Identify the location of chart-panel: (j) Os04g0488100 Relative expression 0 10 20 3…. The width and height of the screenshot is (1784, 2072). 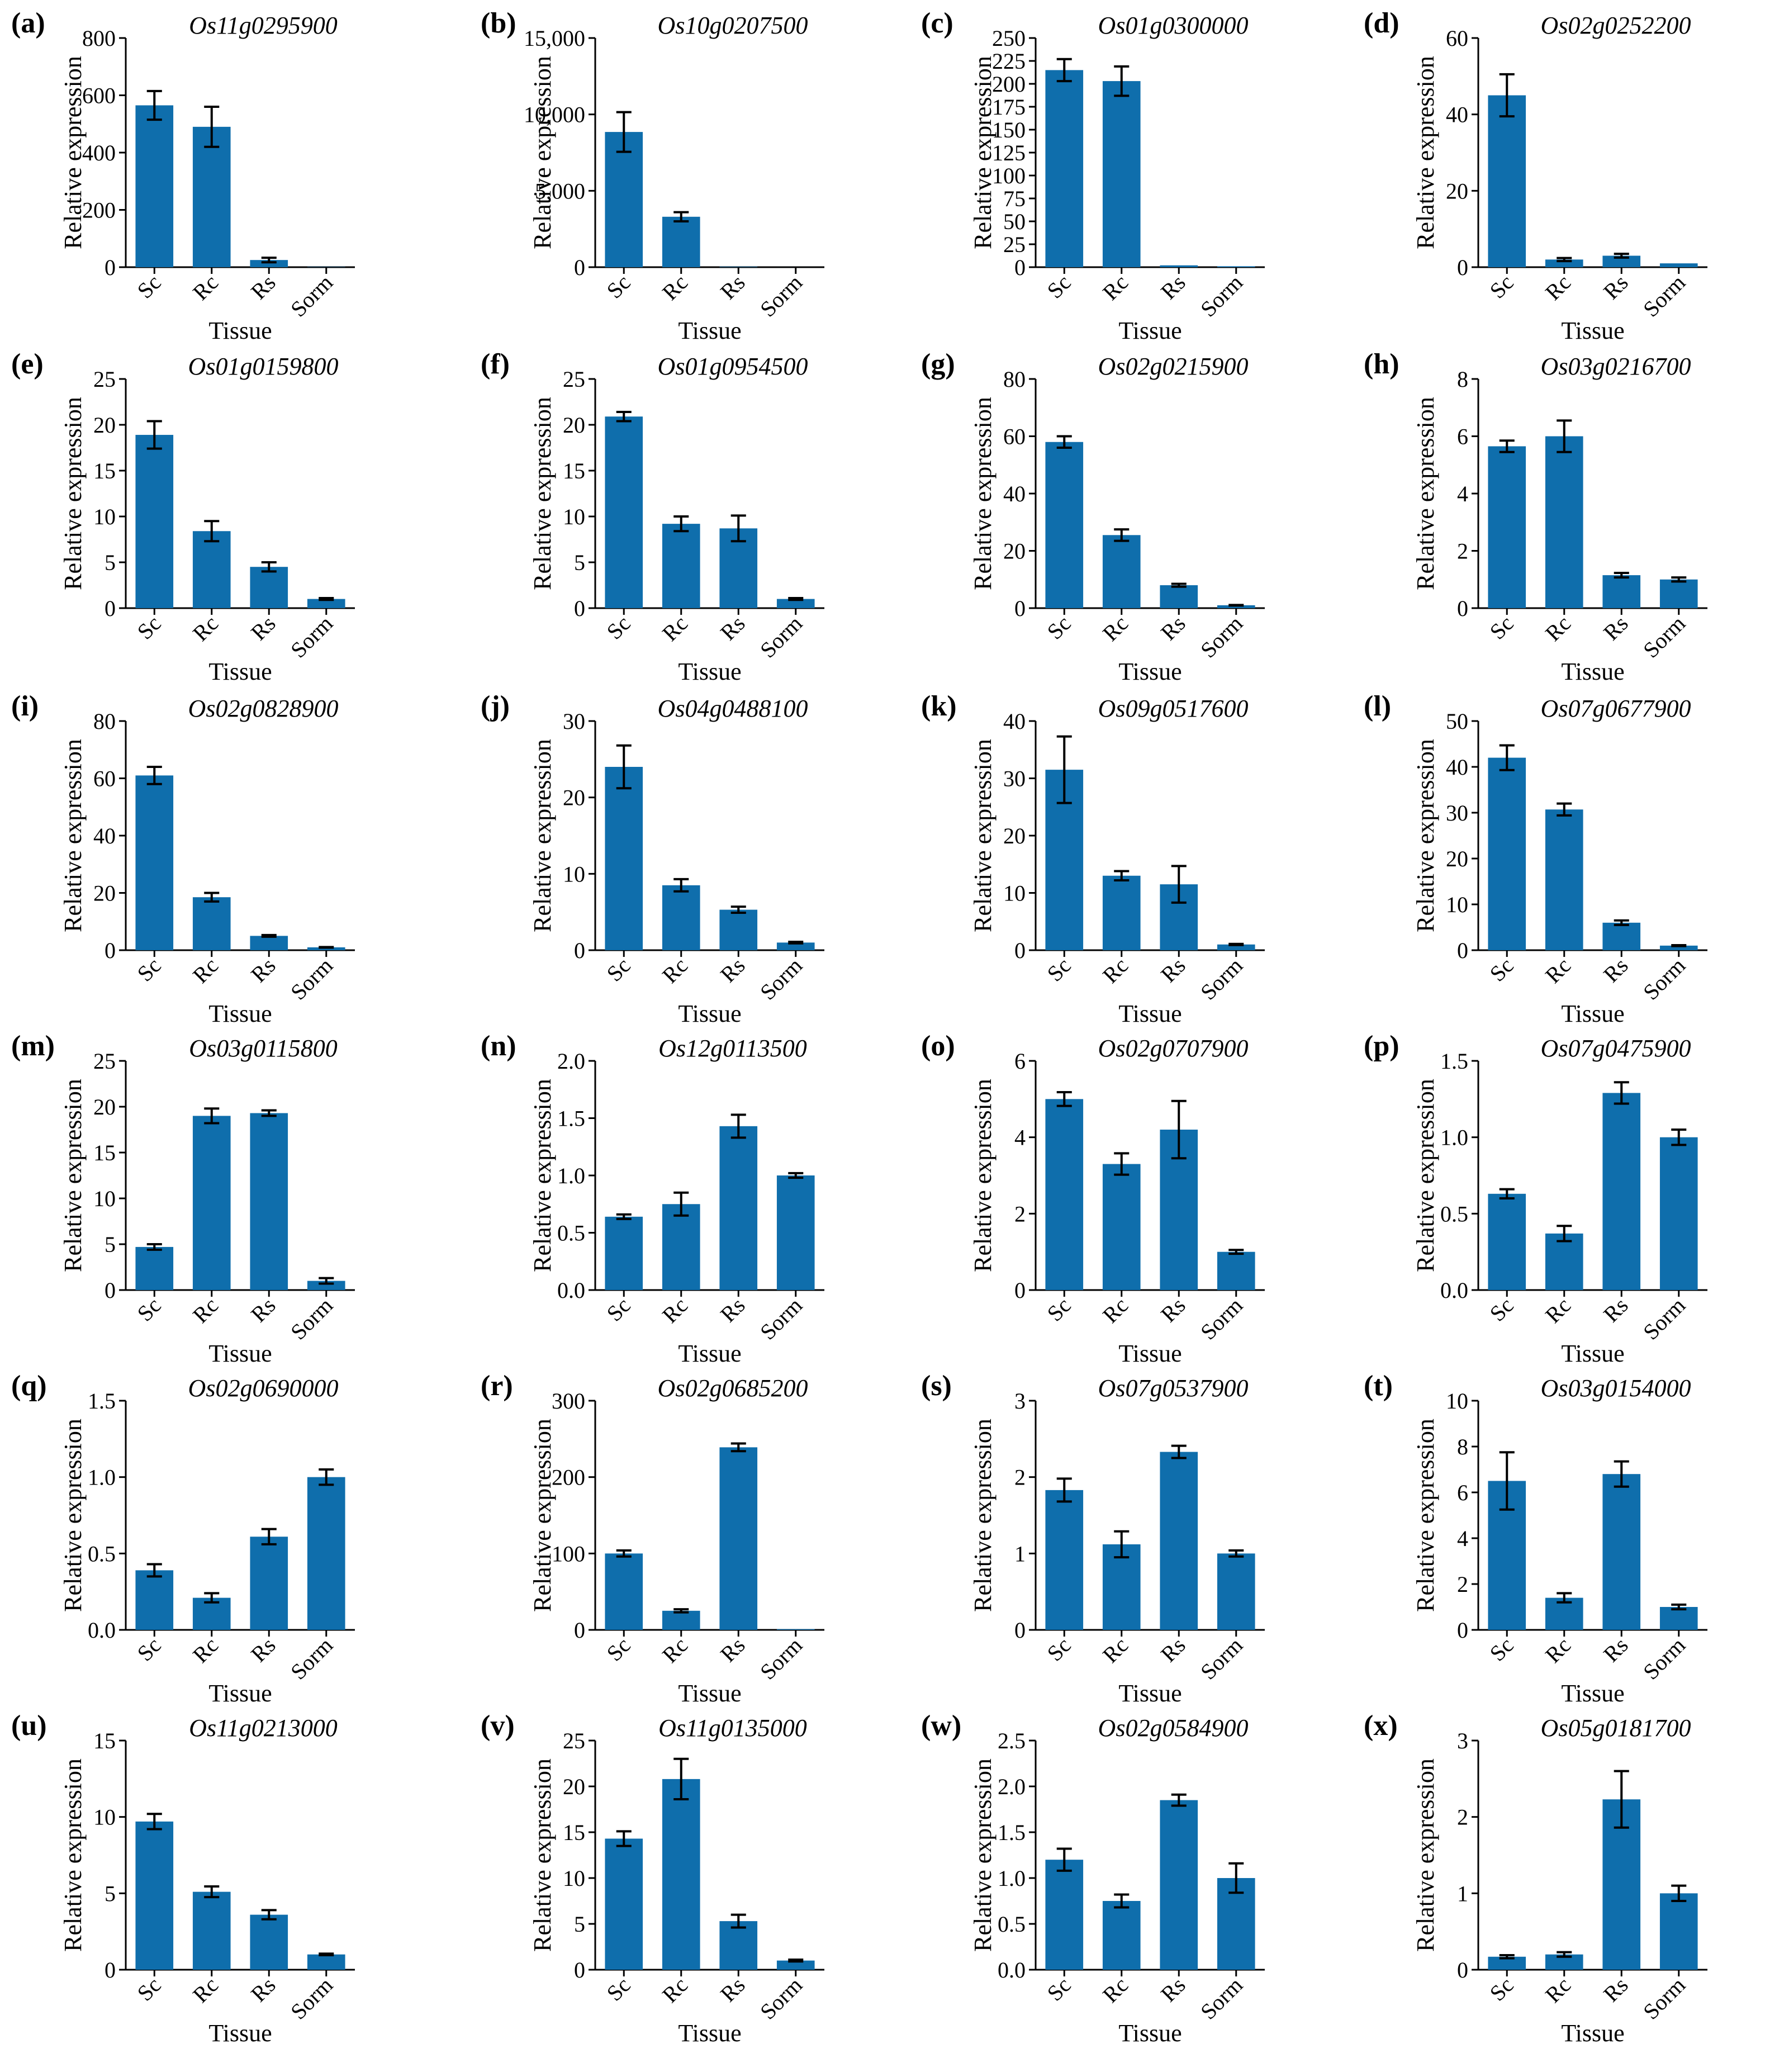
(652, 858).